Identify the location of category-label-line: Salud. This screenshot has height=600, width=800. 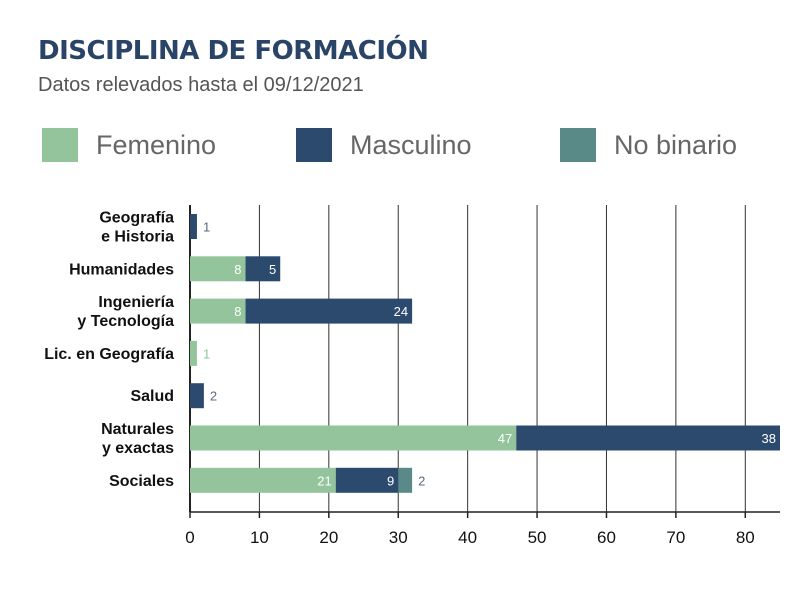
(152, 396).